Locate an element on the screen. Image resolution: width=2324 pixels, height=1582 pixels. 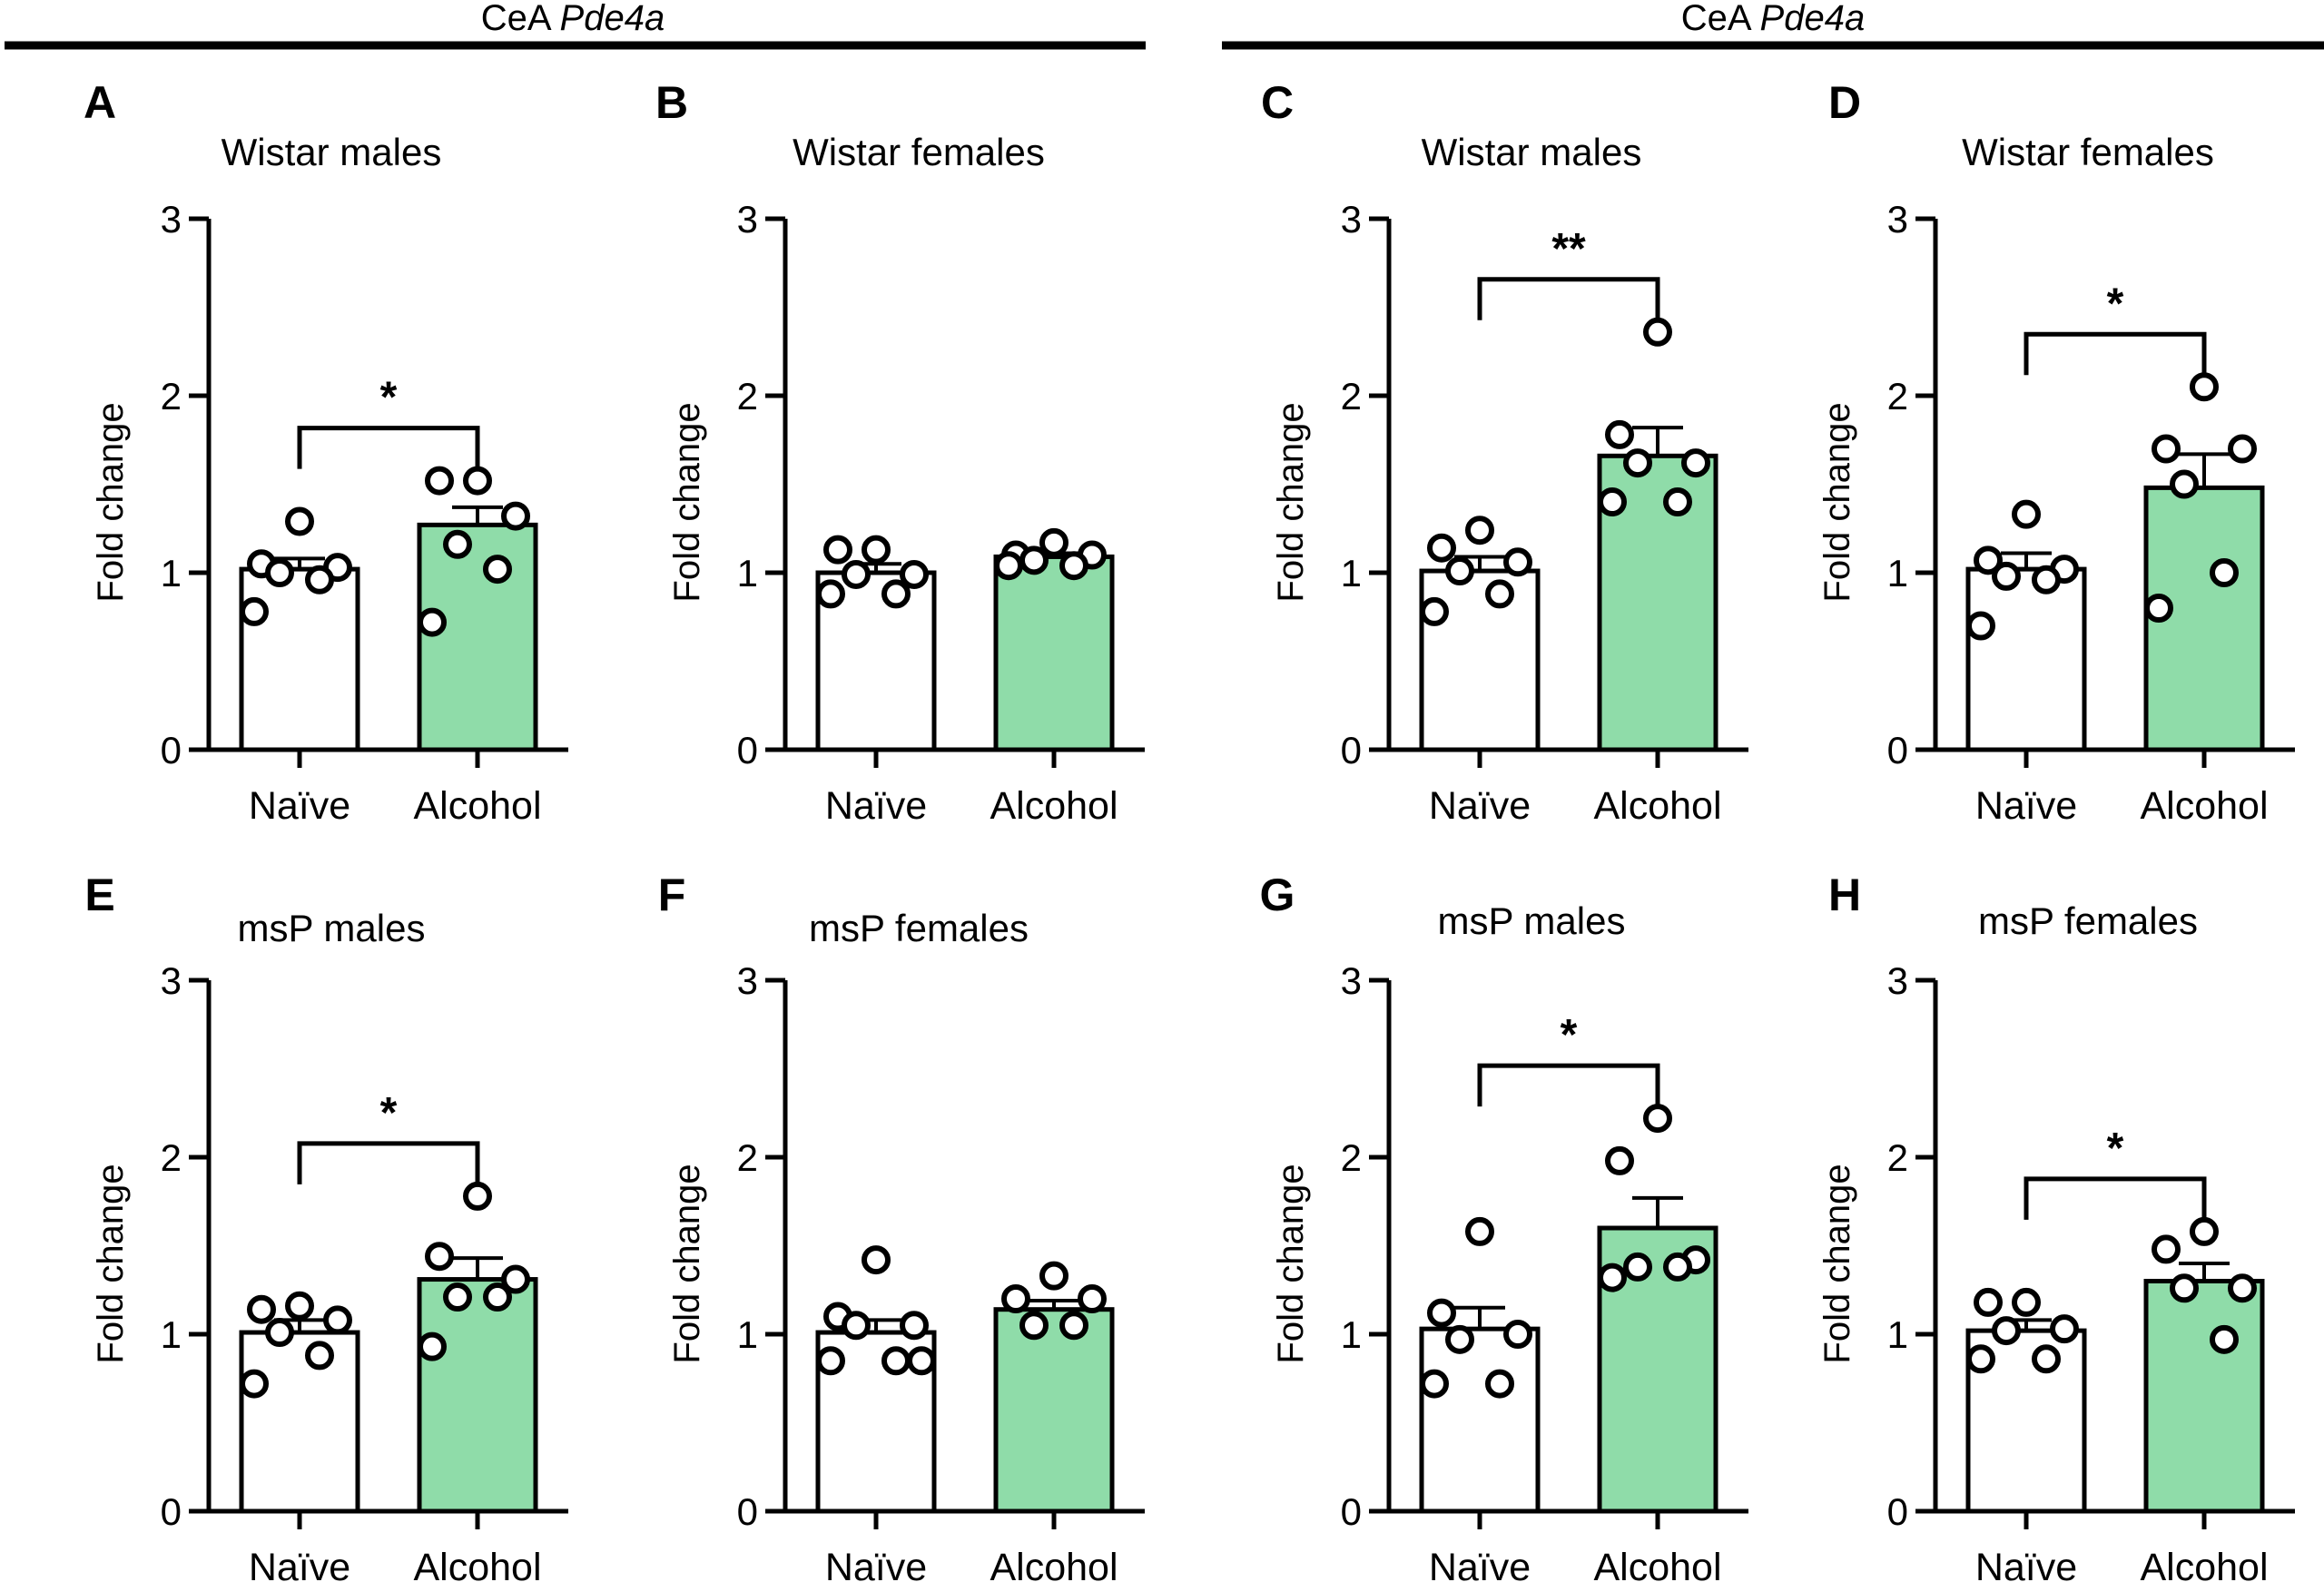
header-right: CeA Pde4a is located at coordinates (1773, 19).